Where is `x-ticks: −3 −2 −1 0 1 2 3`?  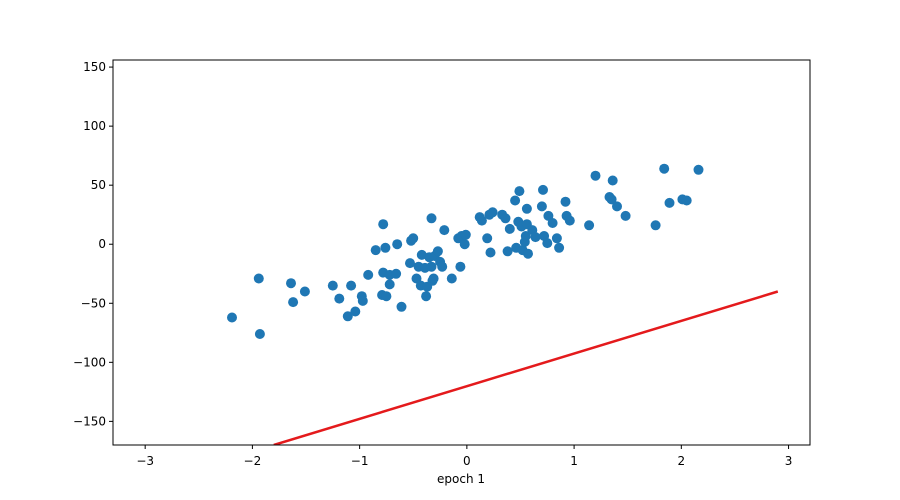
x-ticks: −3 −2 −1 0 1 2 3 is located at coordinates (464, 456).